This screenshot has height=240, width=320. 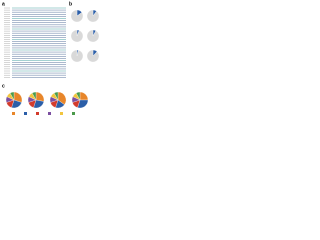 I want to click on legend, so click(x=43, y=113).